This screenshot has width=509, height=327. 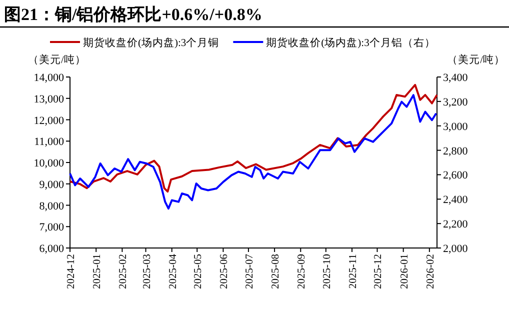 What do you see at coordinates (224, 271) in the screenshot?
I see `x-tick-label: 2025-06` at bounding box center [224, 271].